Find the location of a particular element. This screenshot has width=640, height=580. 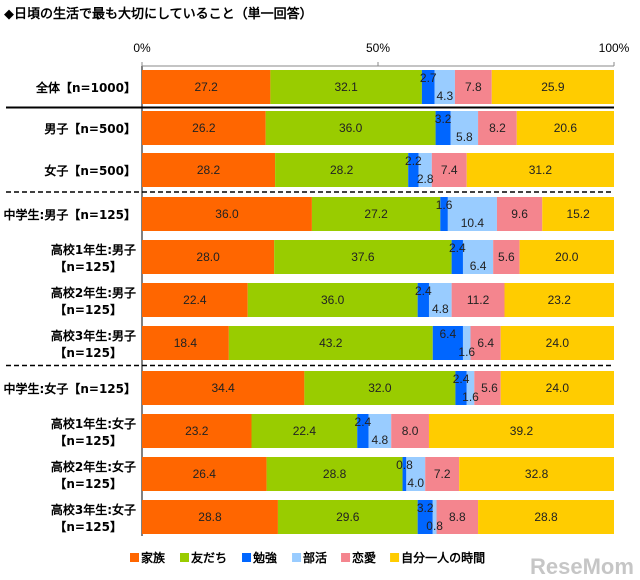

data-label: 18.4 is located at coordinates (186, 343).